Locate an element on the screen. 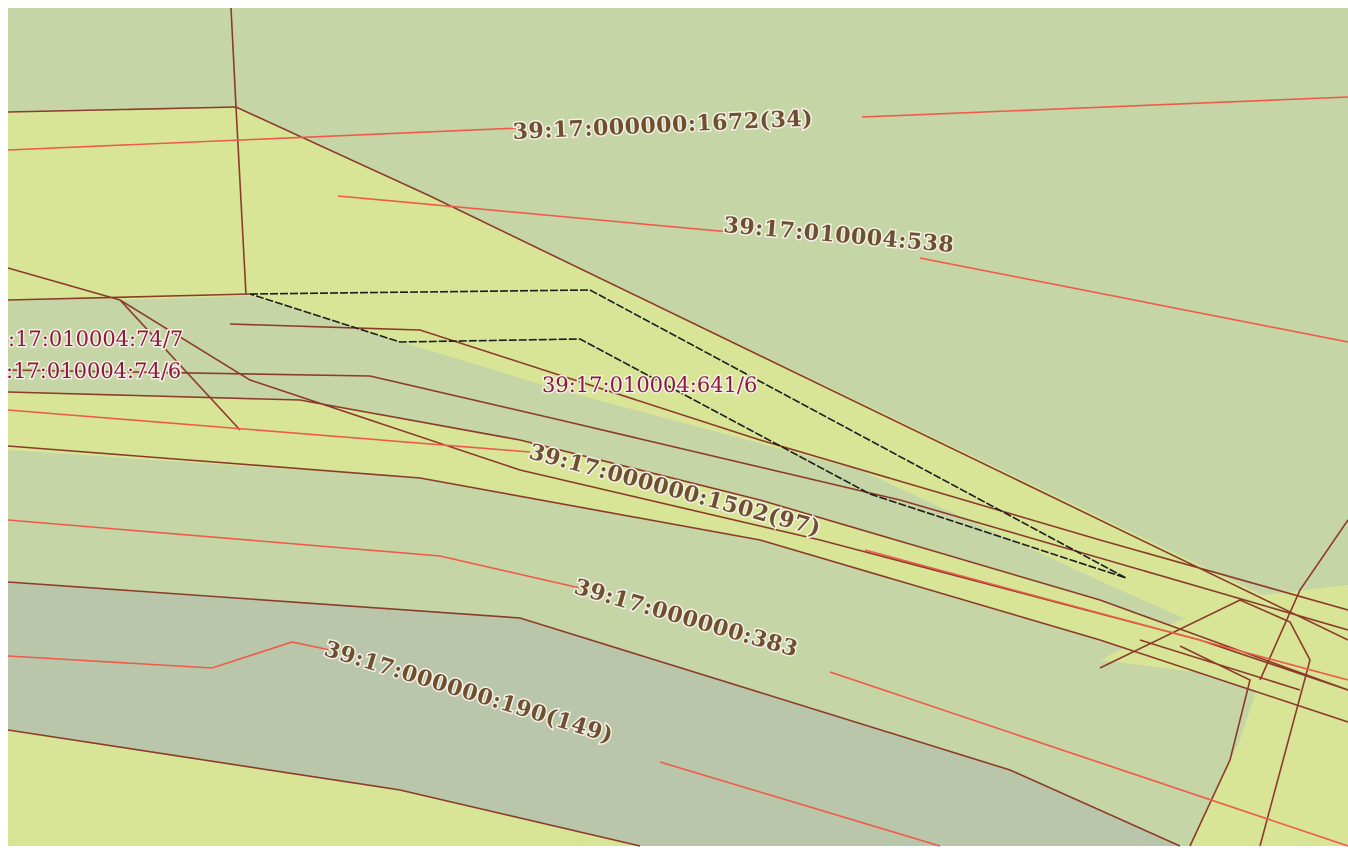 The height and width of the screenshot is (854, 1348). parcel-label-641-6: 39:17:010004:641/6 is located at coordinates (649, 385).